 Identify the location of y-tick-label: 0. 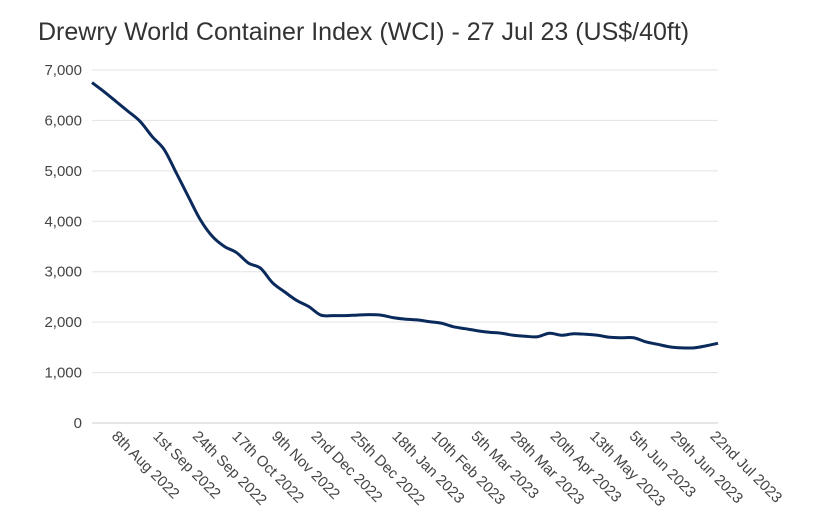
(78, 423).